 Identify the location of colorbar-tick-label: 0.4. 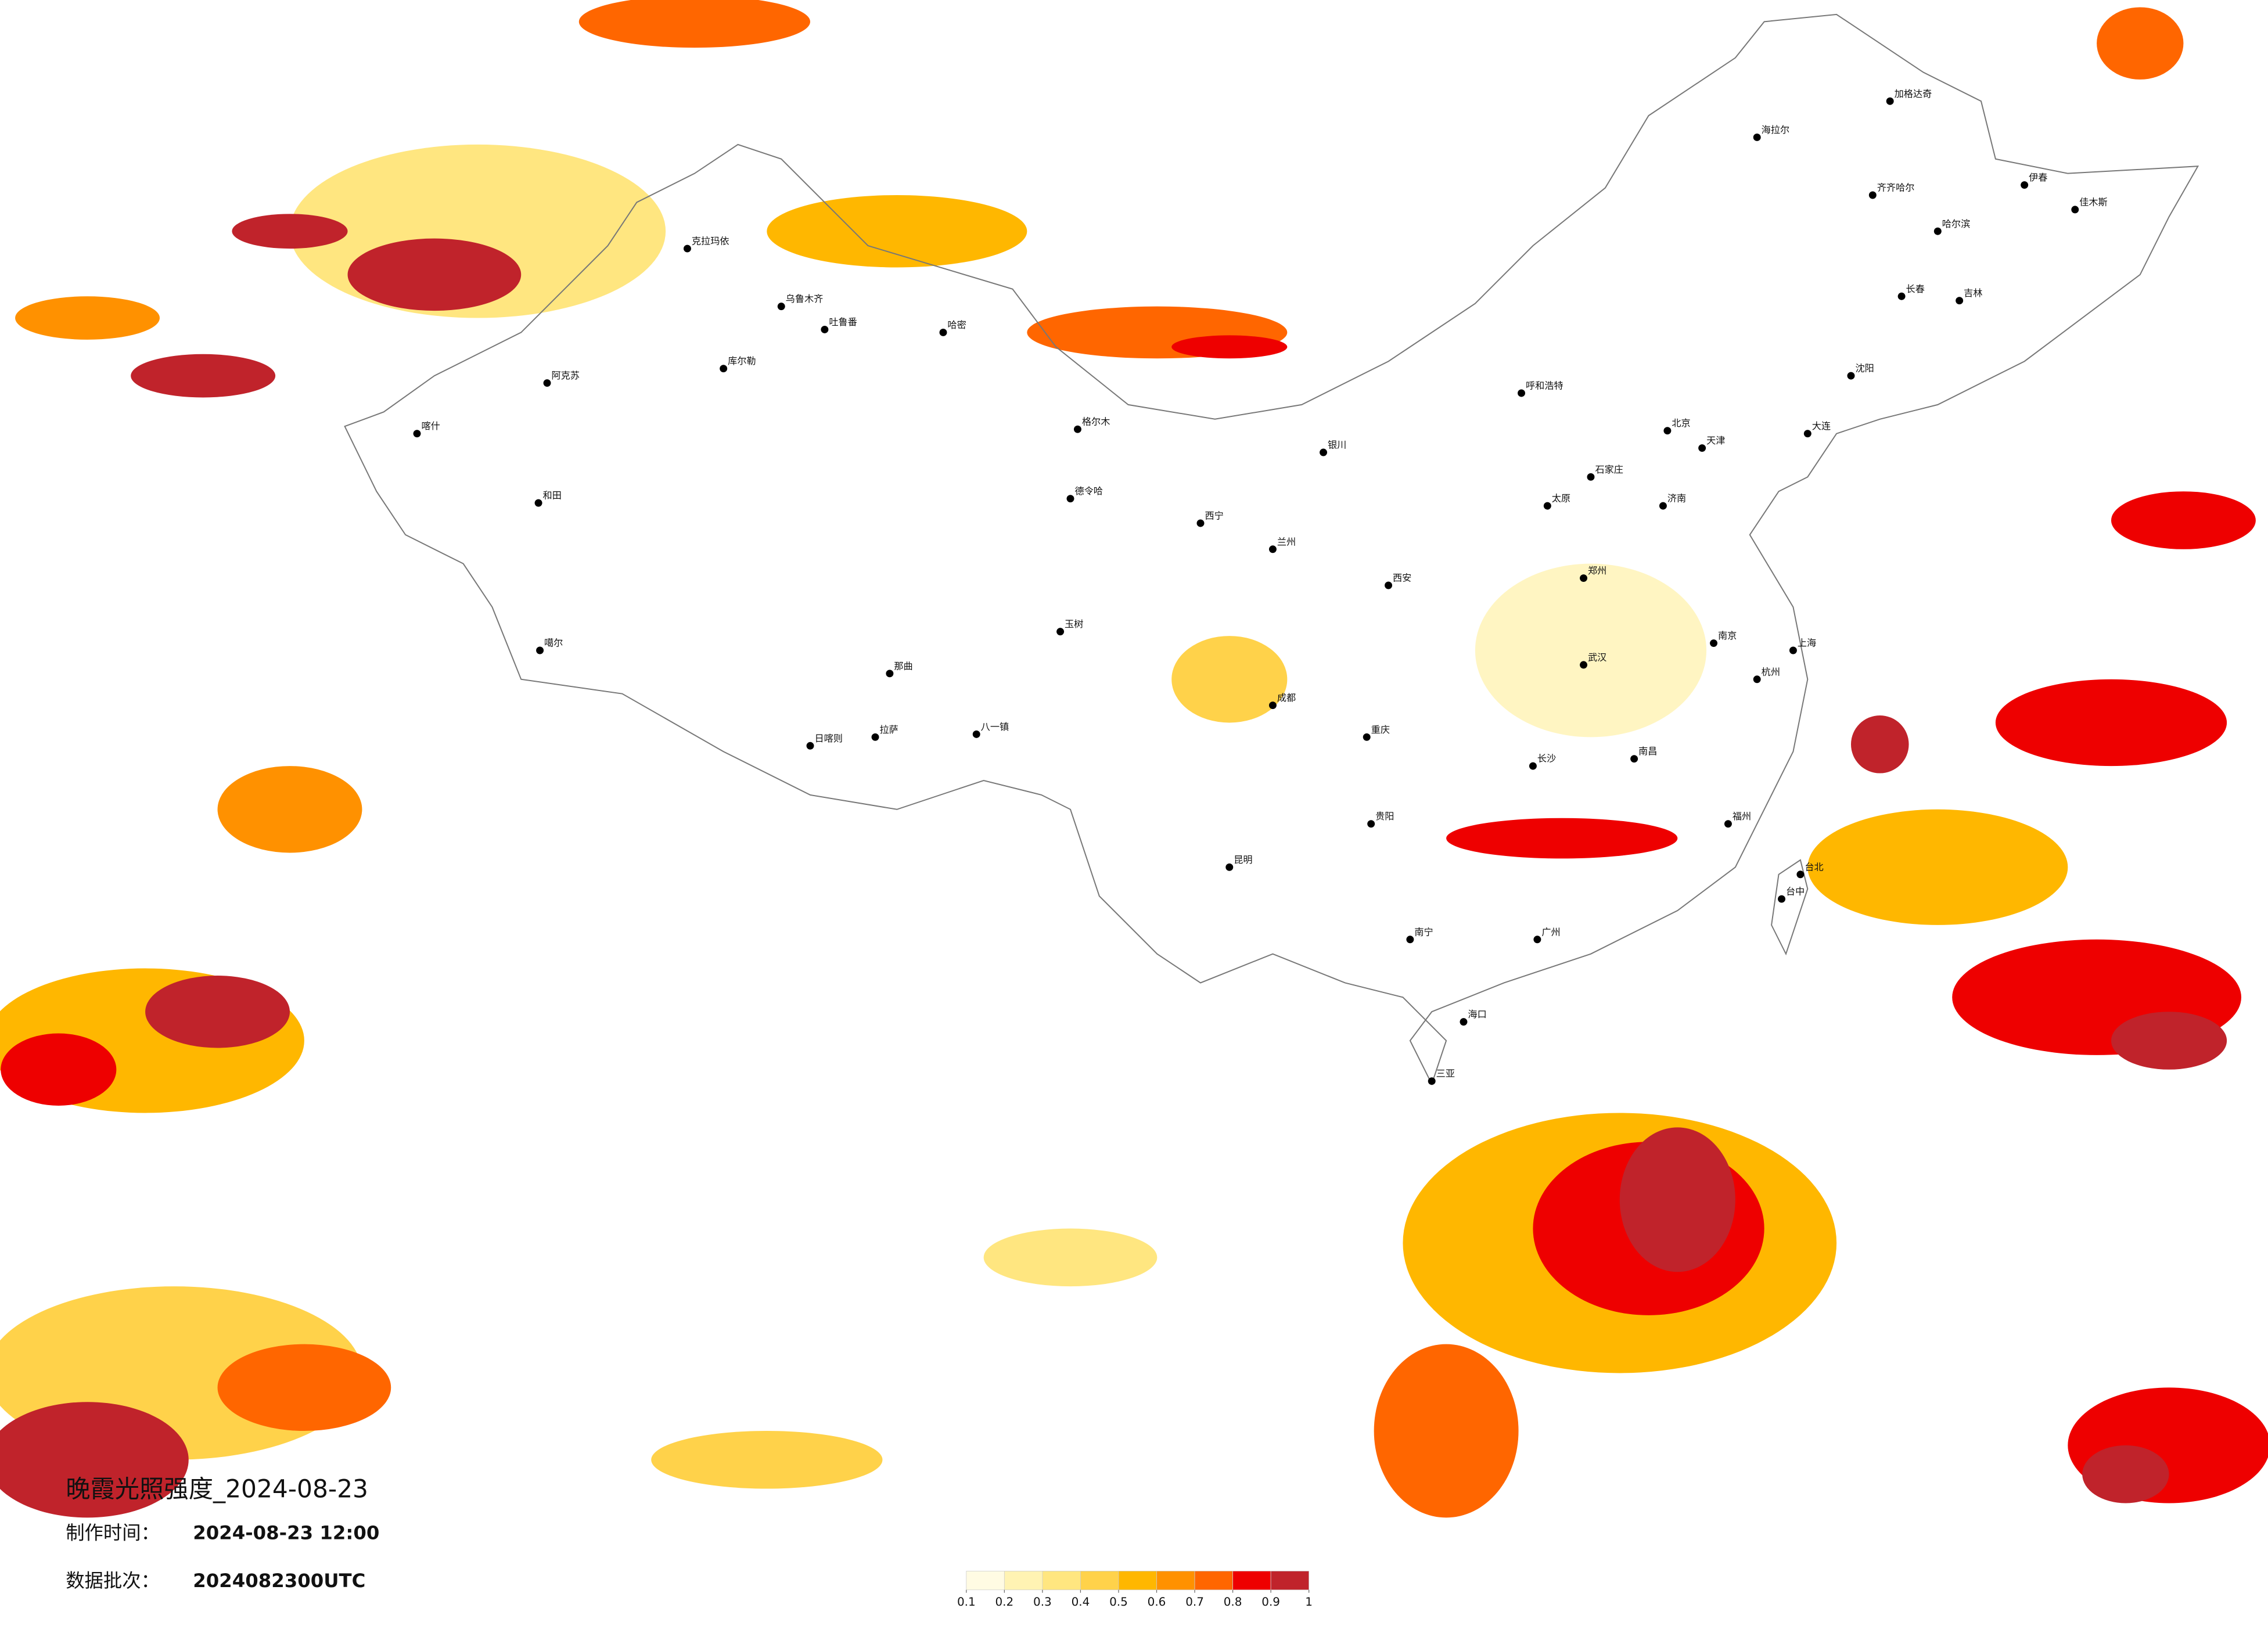
(1081, 1602).